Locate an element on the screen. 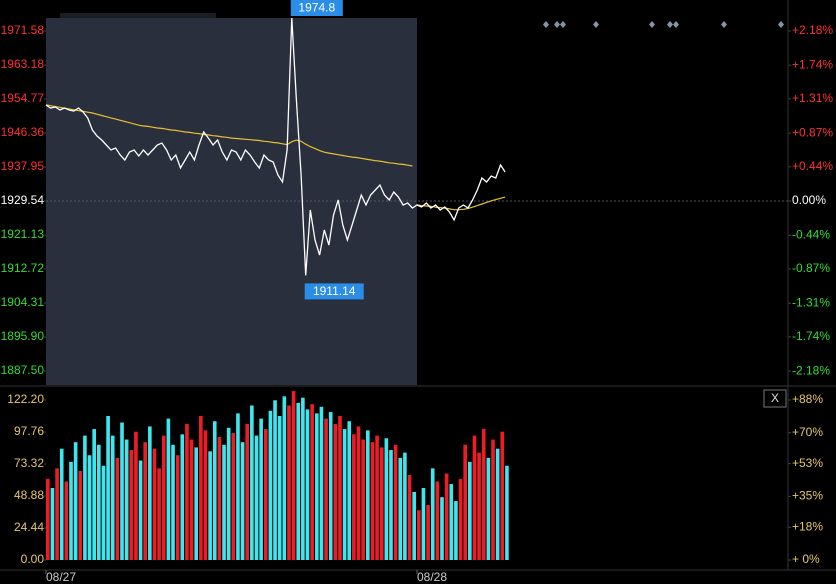  y2-tick-label: +35% is located at coordinates (807, 496).